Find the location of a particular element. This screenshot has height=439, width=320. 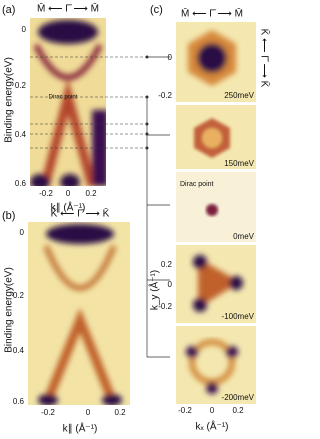

energy-label: -200meV is located at coordinates (238, 397).